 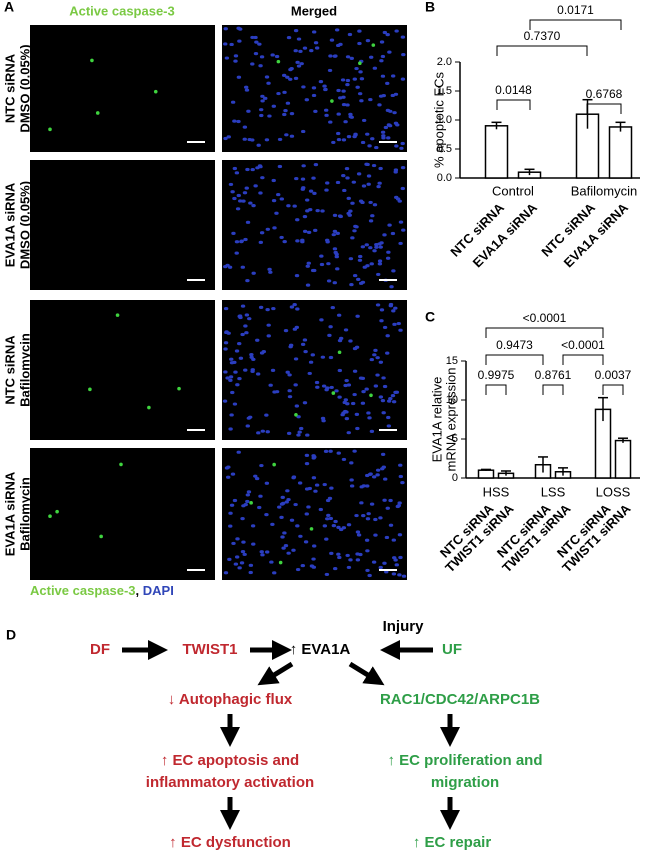 What do you see at coordinates (604, 190) in the screenshot?
I see `x-tick-label: Bafilomycin` at bounding box center [604, 190].